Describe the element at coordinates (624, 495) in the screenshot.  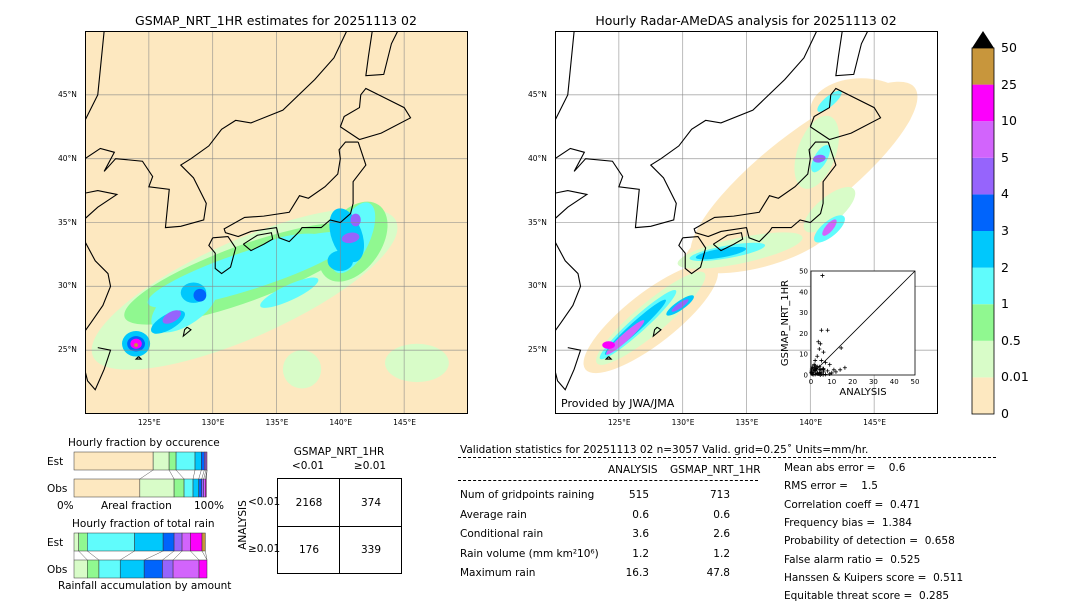
I see `stat-analysis-value: 515` at that location.